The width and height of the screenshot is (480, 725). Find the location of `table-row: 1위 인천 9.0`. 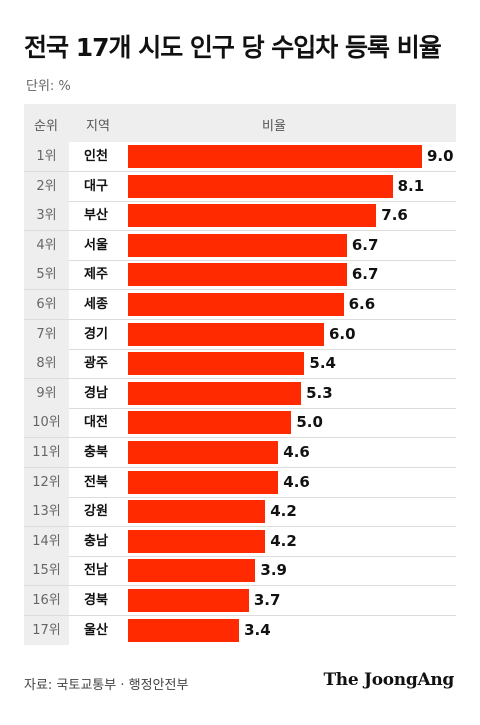

table-row: 1위 인천 9.0 is located at coordinates (240, 156).